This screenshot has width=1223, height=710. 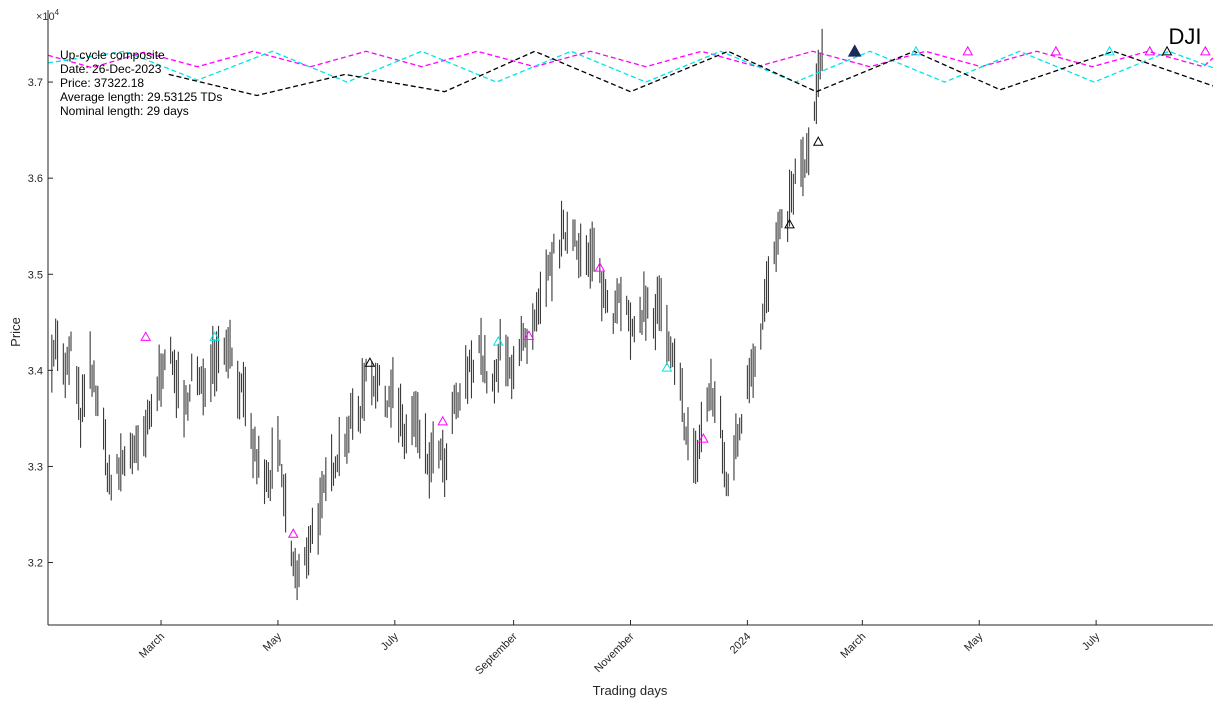 I want to click on x-tick-label: November, so click(x=614, y=652).